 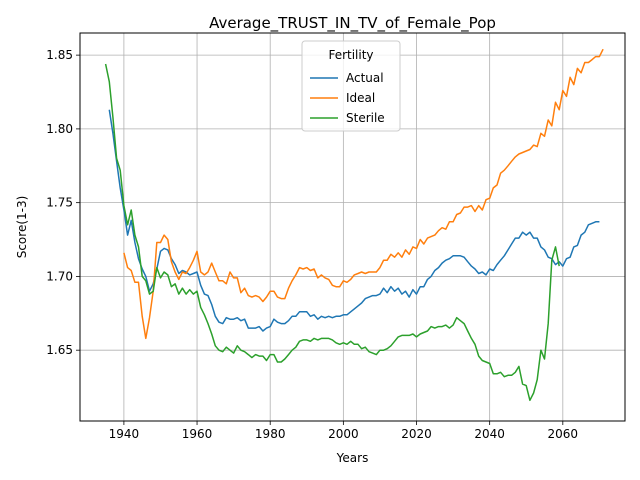 I want to click on y-axis: 1.65 1.70 1.75 1.80 1.85, so click(x=63, y=202).